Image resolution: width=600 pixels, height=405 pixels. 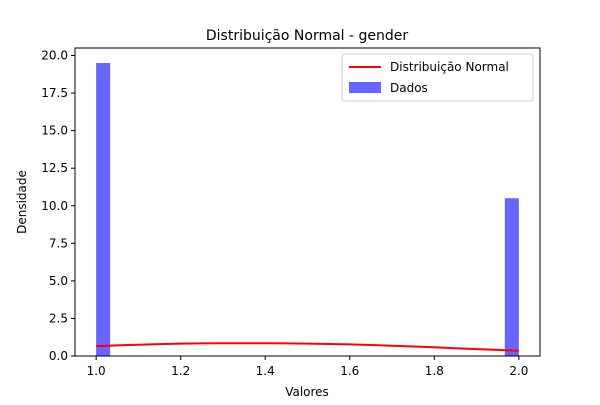 I want to click on y-tick-label: 15.0, so click(x=54, y=131).